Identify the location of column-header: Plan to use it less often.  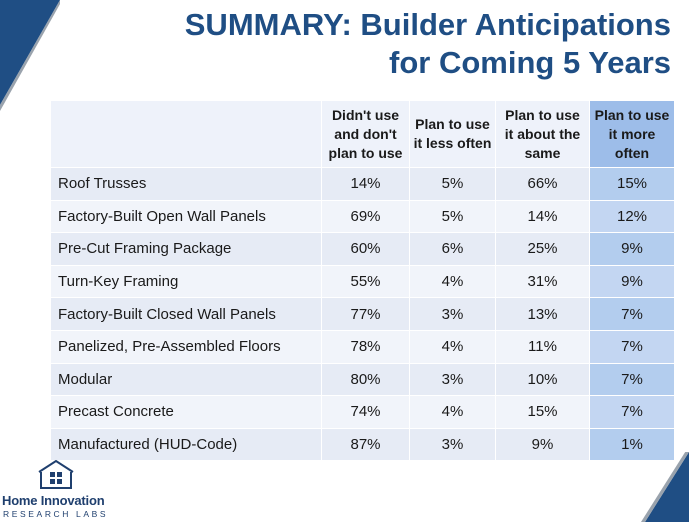
(453, 134).